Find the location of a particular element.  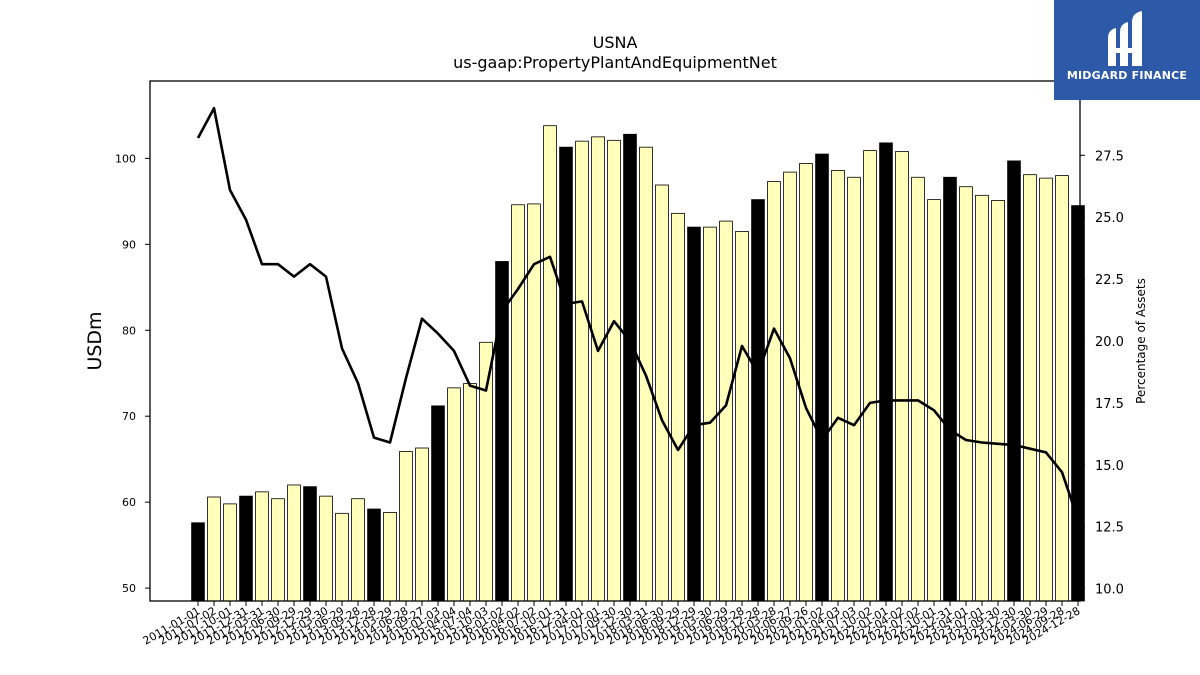

midgard-finance-logo: MIDGARD FINANCE is located at coordinates (1127, 50).